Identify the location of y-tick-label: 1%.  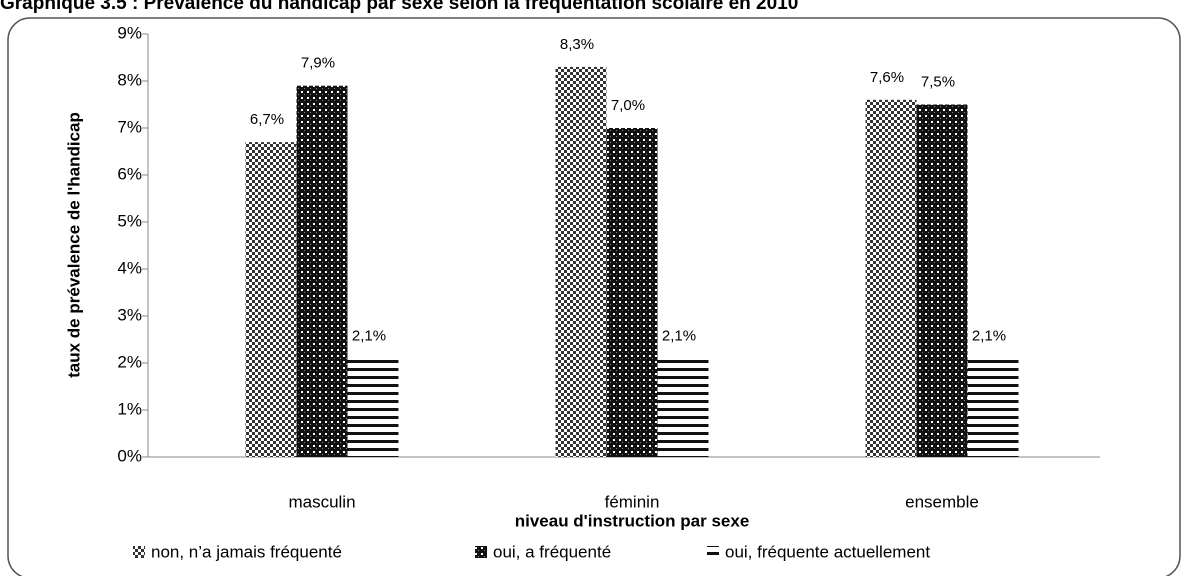
(129, 408).